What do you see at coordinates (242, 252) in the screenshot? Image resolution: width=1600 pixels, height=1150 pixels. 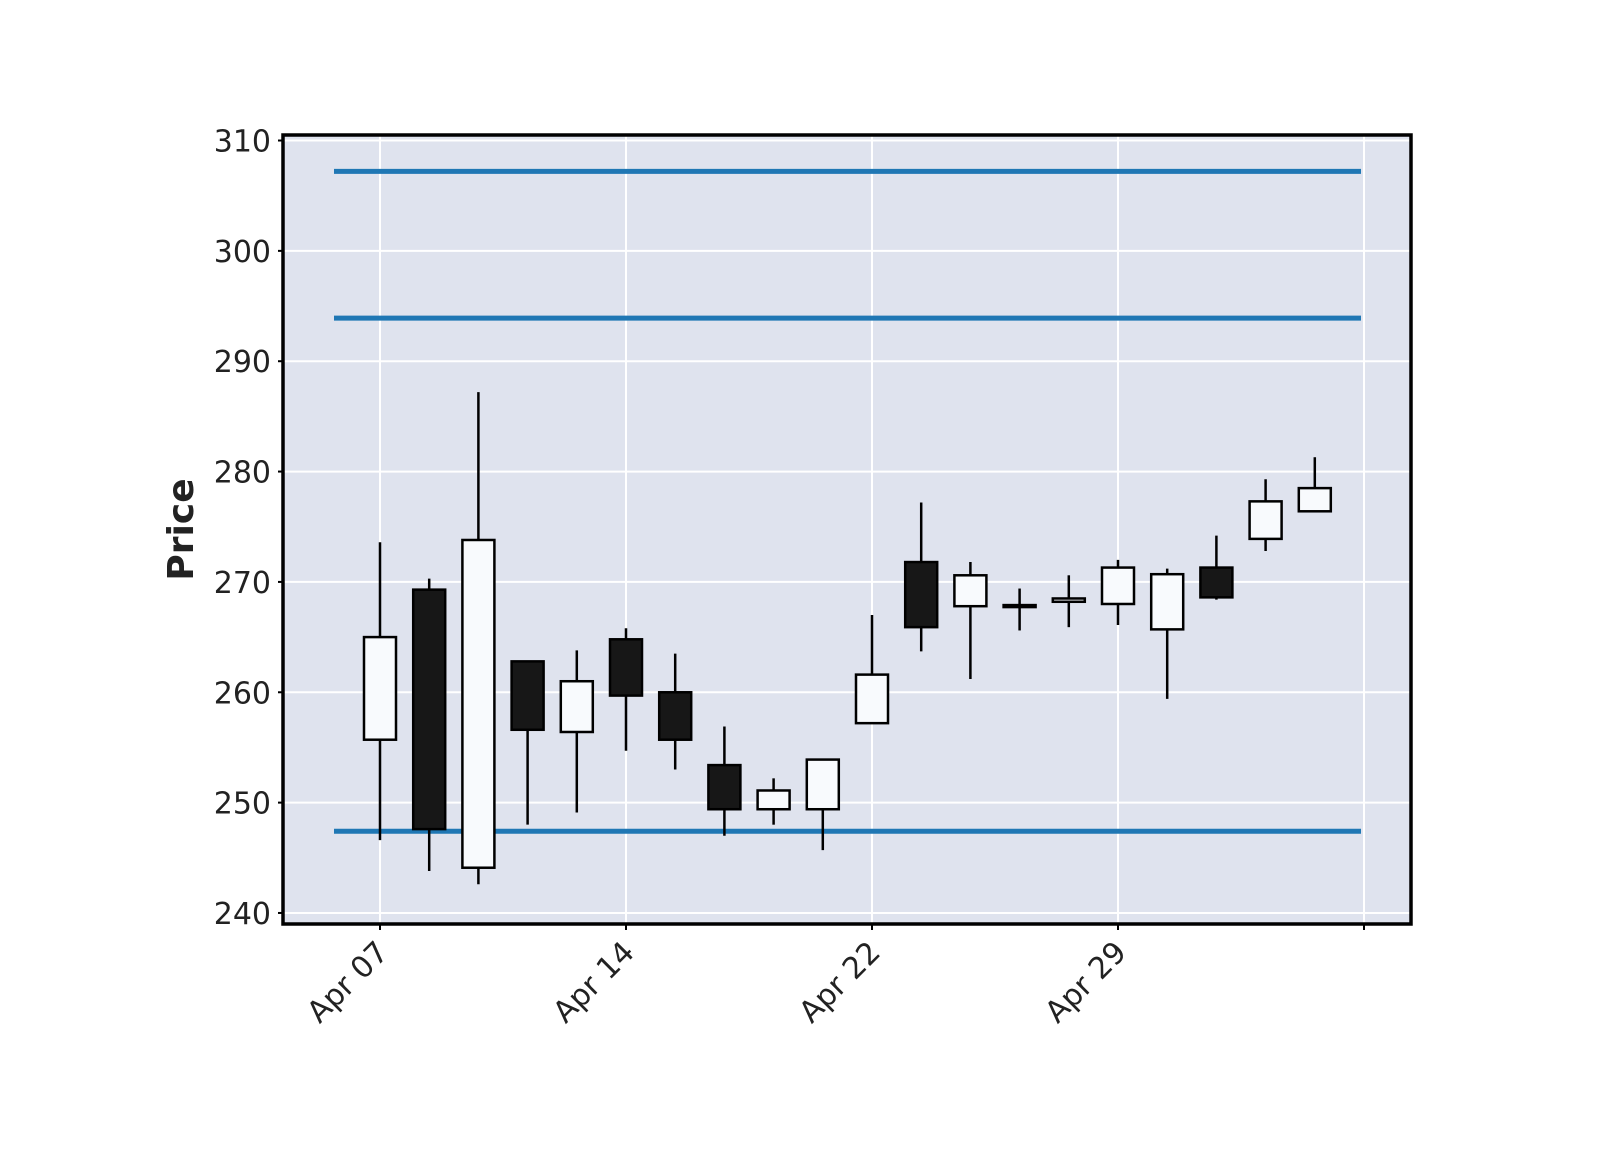 I see `y-tick-label: 300` at bounding box center [242, 252].